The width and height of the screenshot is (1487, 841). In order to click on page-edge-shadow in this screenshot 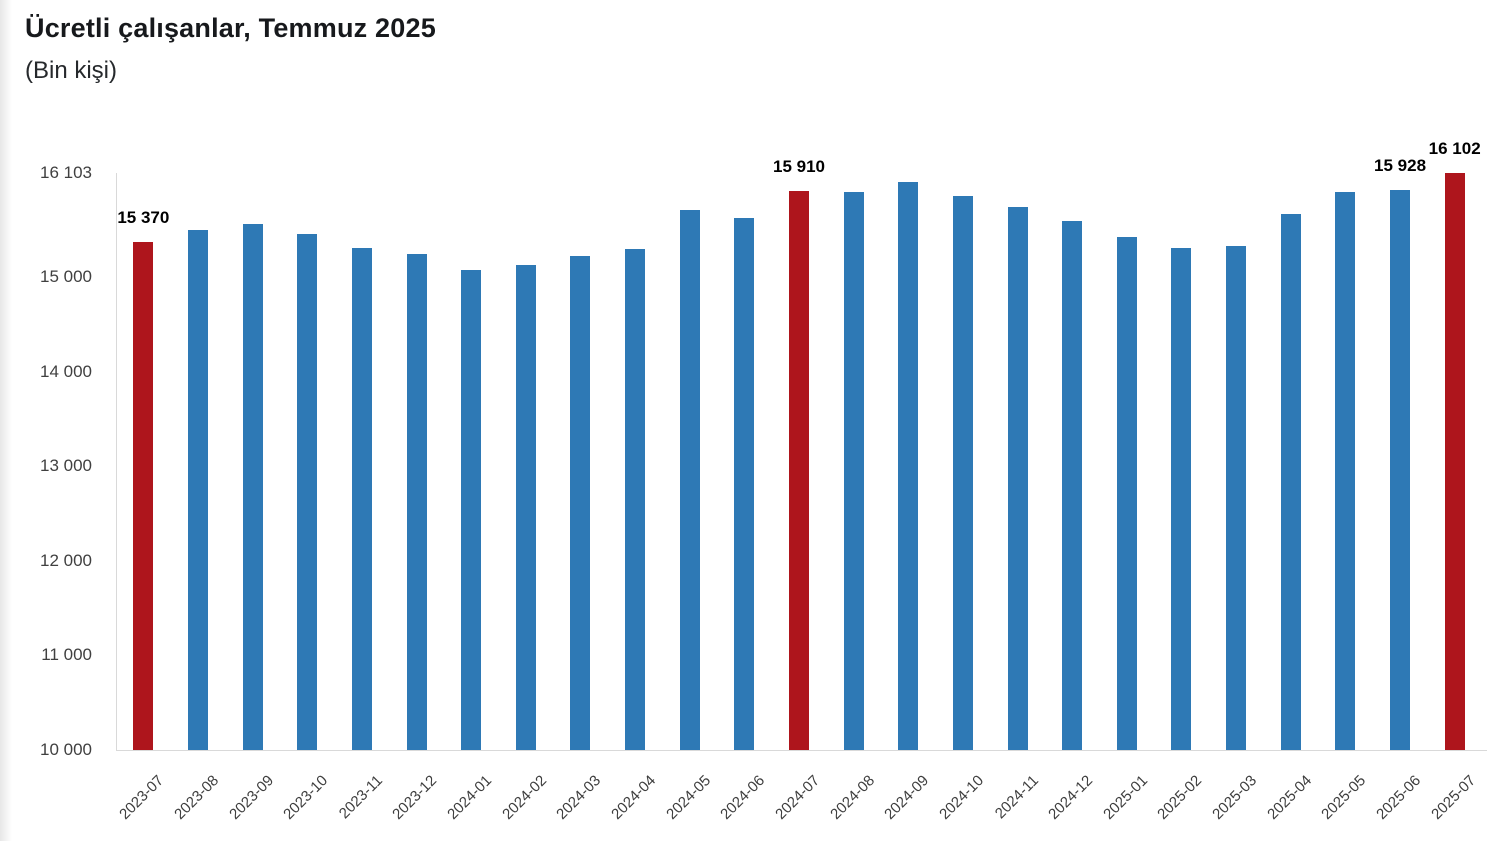, I will do `click(6, 420)`.